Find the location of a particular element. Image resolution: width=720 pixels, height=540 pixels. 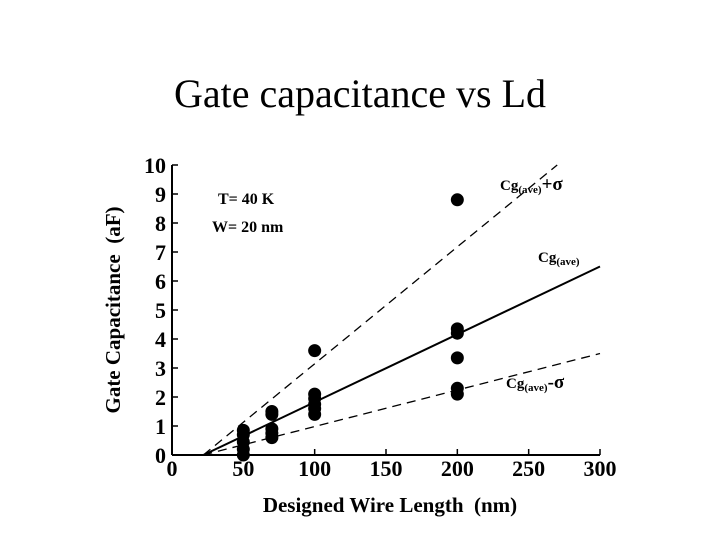

x-tick-label: 0 is located at coordinates (172, 468).